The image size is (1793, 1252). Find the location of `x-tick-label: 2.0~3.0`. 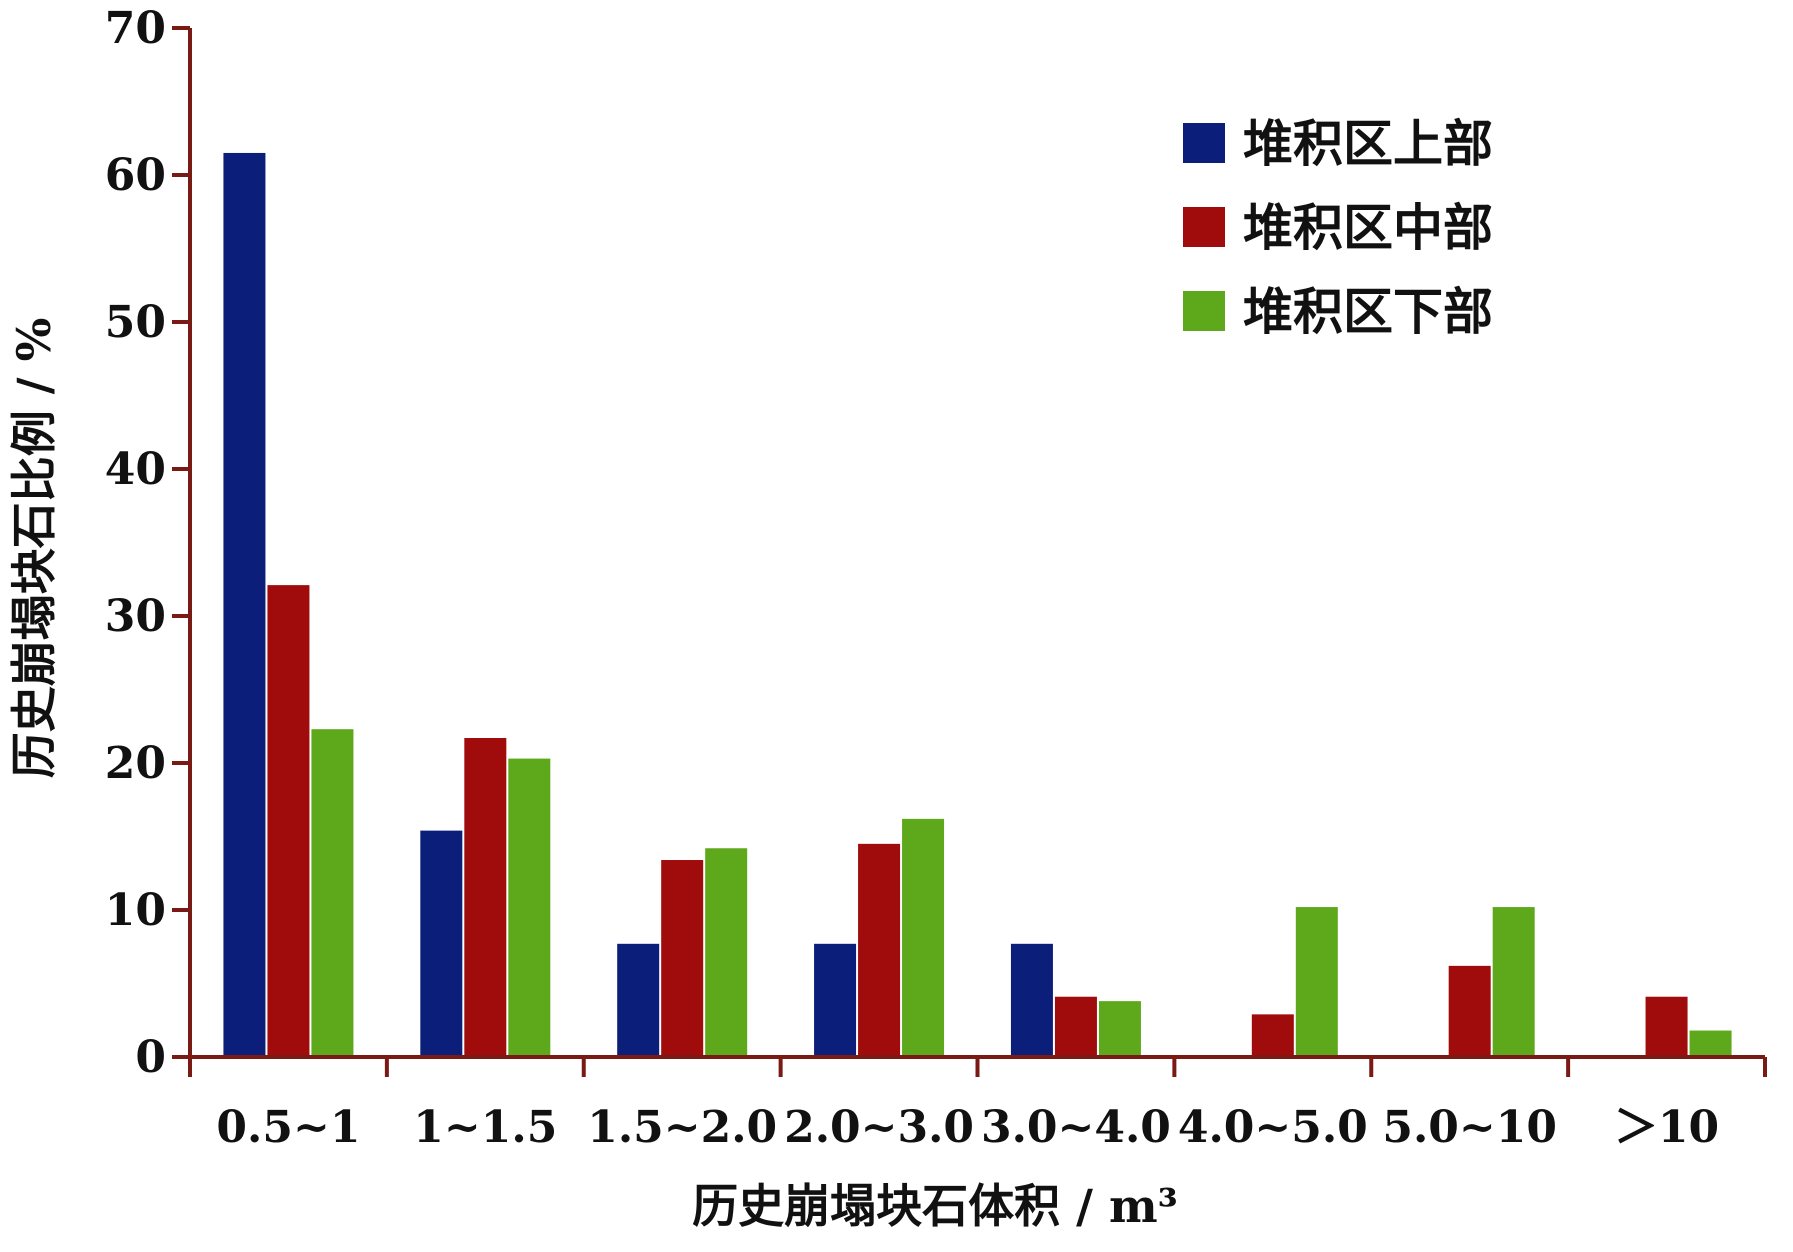

x-tick-label: 2.0~3.0 is located at coordinates (879, 1127).